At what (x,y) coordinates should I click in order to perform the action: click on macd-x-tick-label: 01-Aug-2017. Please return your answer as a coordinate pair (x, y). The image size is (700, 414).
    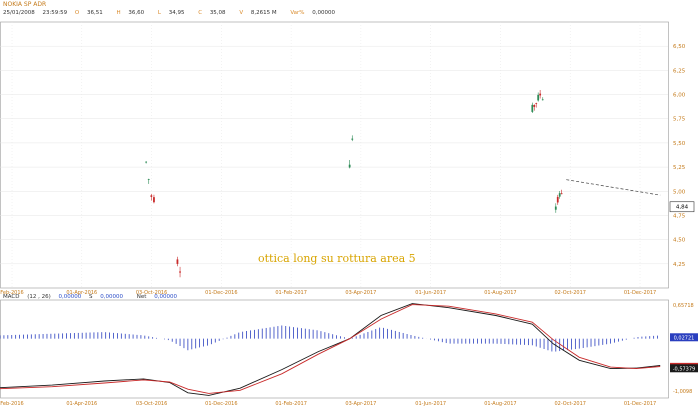
    Looking at the image, I should click on (500, 404).